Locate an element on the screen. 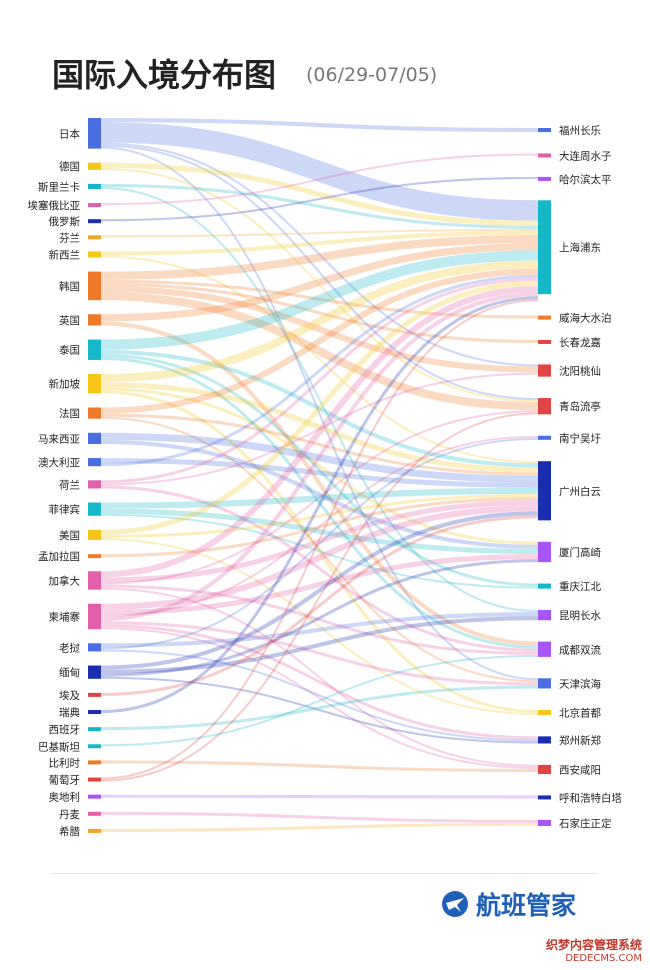  watermark-line2: DEDECMS.COM is located at coordinates (603, 958).